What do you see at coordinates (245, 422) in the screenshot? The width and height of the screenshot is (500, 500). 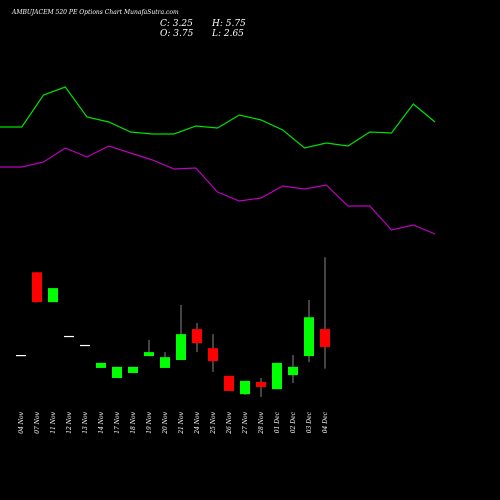 I see `x-tick-label: 27 Nov` at bounding box center [245, 422].